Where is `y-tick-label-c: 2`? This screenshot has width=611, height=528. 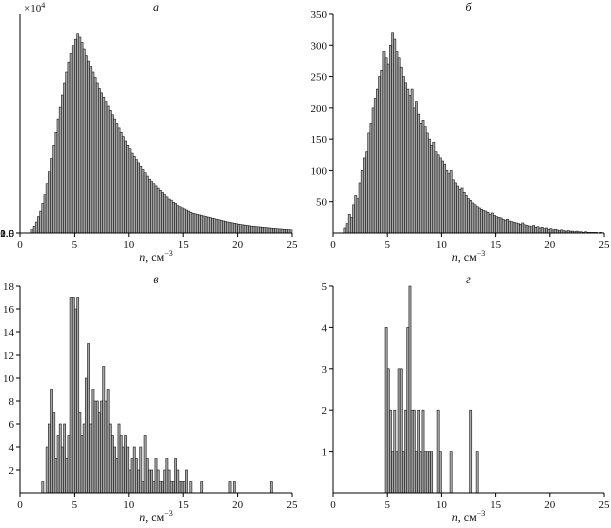
y-tick-label-c: 2 is located at coordinates (12, 471).